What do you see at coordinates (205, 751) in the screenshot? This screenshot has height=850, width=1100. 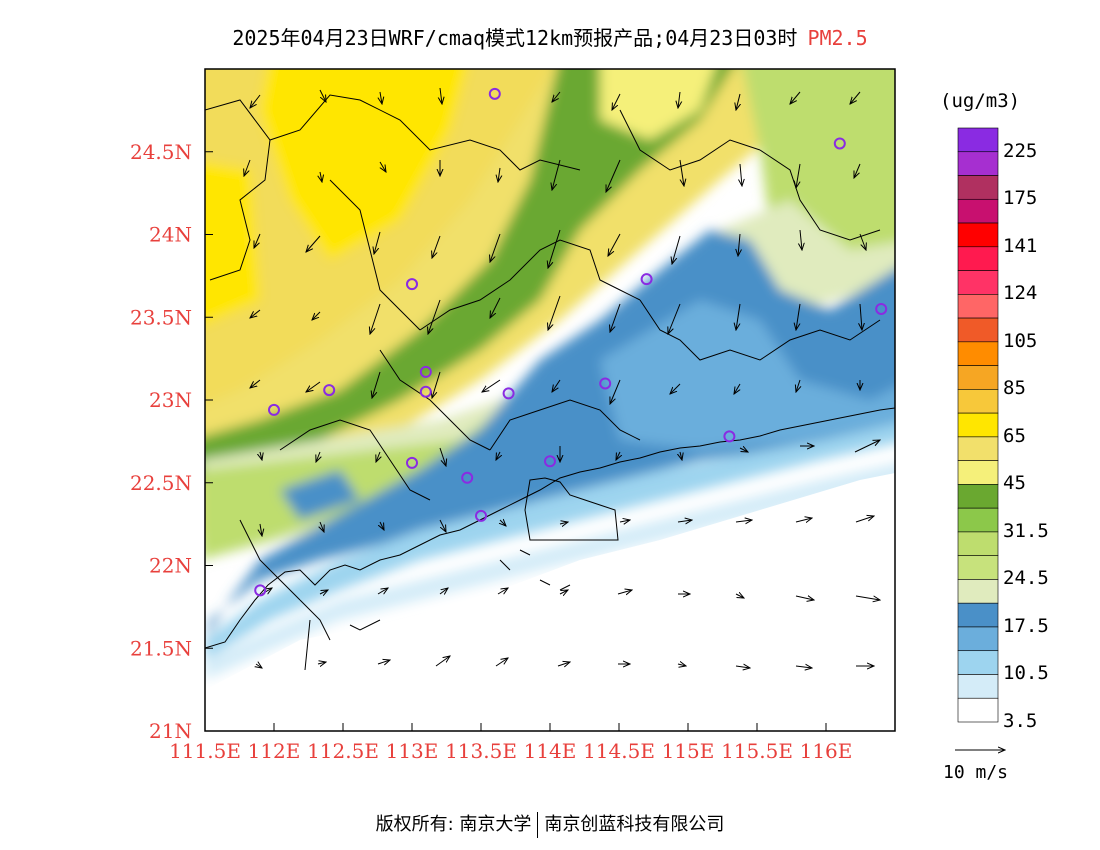 I see `lon-label: 111.5E` at bounding box center [205, 751].